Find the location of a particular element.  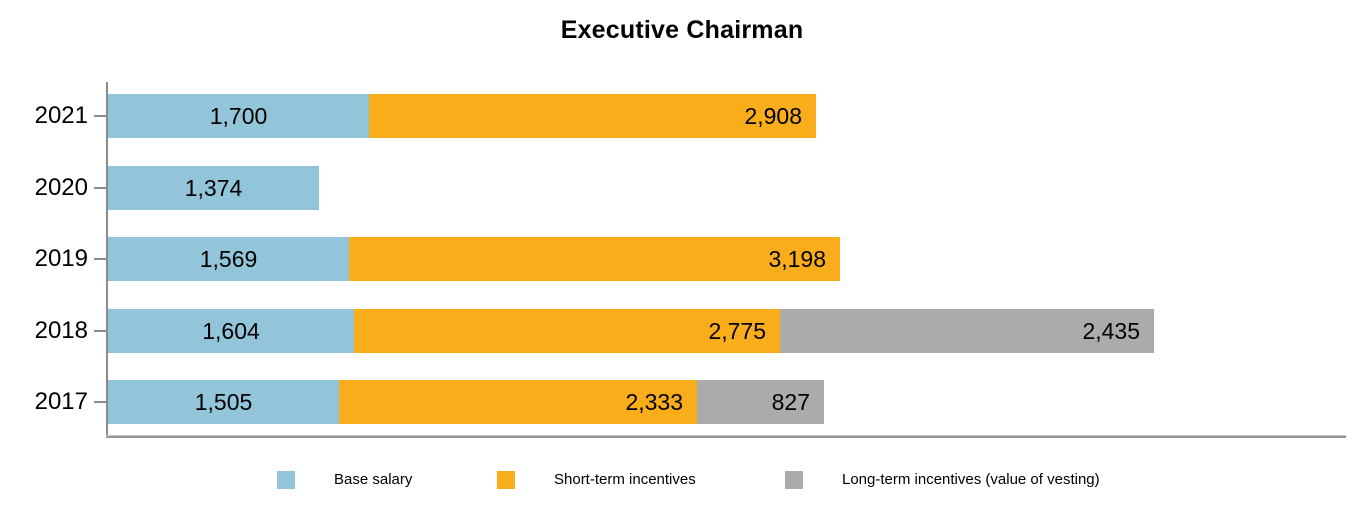

bar-segment-2018-series0: 1,604 is located at coordinates (231, 331).